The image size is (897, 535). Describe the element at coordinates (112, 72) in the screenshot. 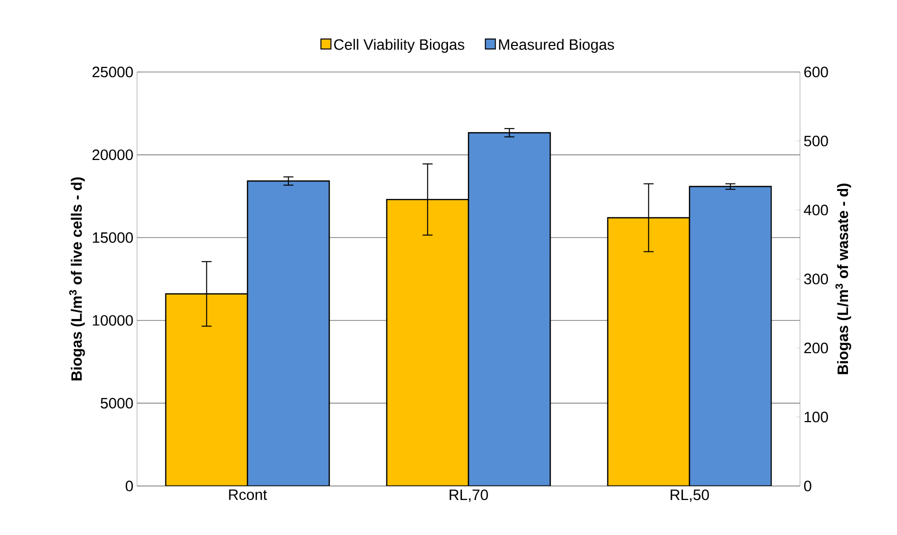

I see `y-tick-label: 25000` at that location.